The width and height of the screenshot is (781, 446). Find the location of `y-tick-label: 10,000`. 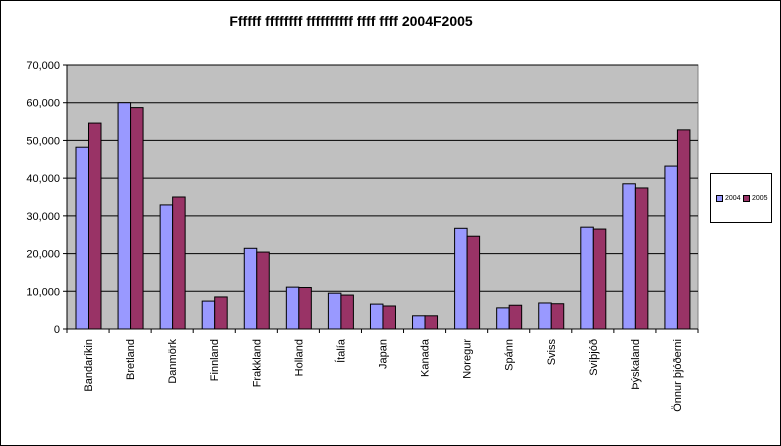

y-tick-label: 10,000 is located at coordinates (43, 292).